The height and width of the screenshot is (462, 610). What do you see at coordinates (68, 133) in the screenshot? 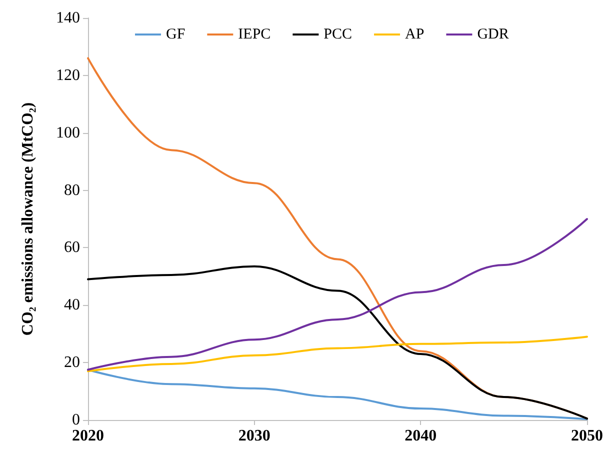
I see `y-tick-label: 100` at bounding box center [68, 133].